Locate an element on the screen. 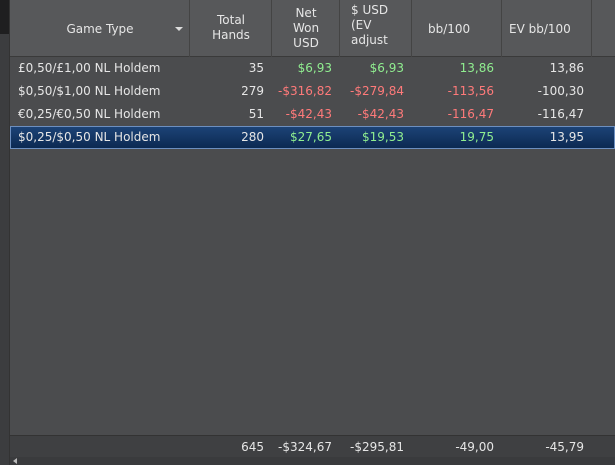 This screenshot has height=465, width=615. table-cell: $0,25/$0,50 NL Holdem is located at coordinates (89, 137).